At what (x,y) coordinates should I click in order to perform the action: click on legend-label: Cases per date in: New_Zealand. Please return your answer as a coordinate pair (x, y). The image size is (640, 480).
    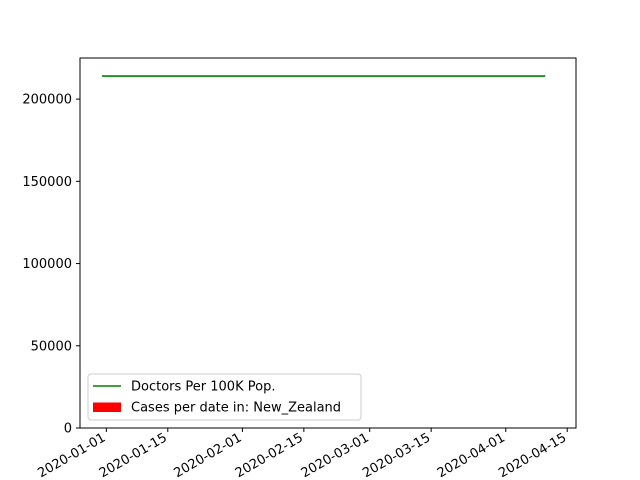
    Looking at the image, I should click on (236, 408).